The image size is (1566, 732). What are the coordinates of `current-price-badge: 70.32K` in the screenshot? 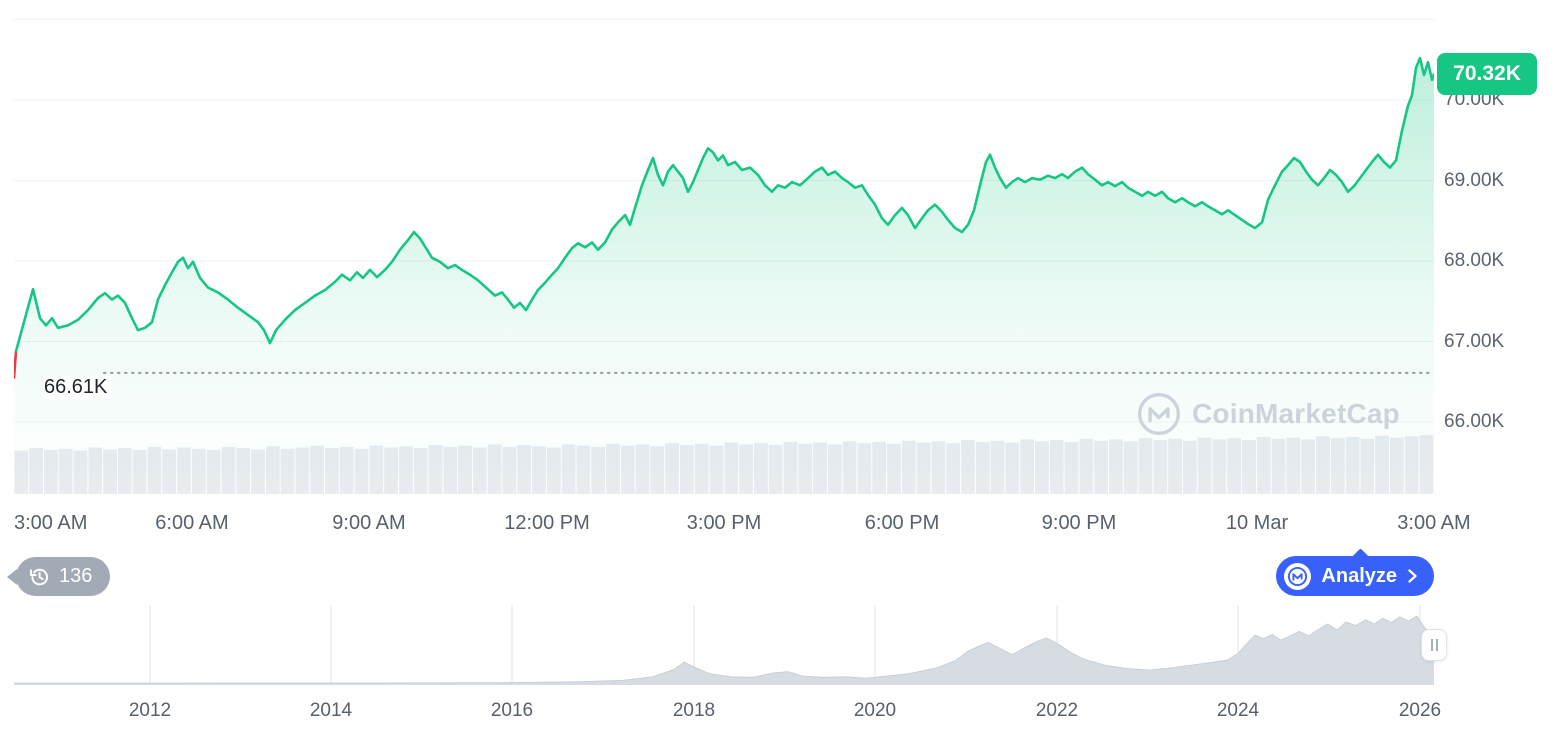 It's located at (1487, 74).